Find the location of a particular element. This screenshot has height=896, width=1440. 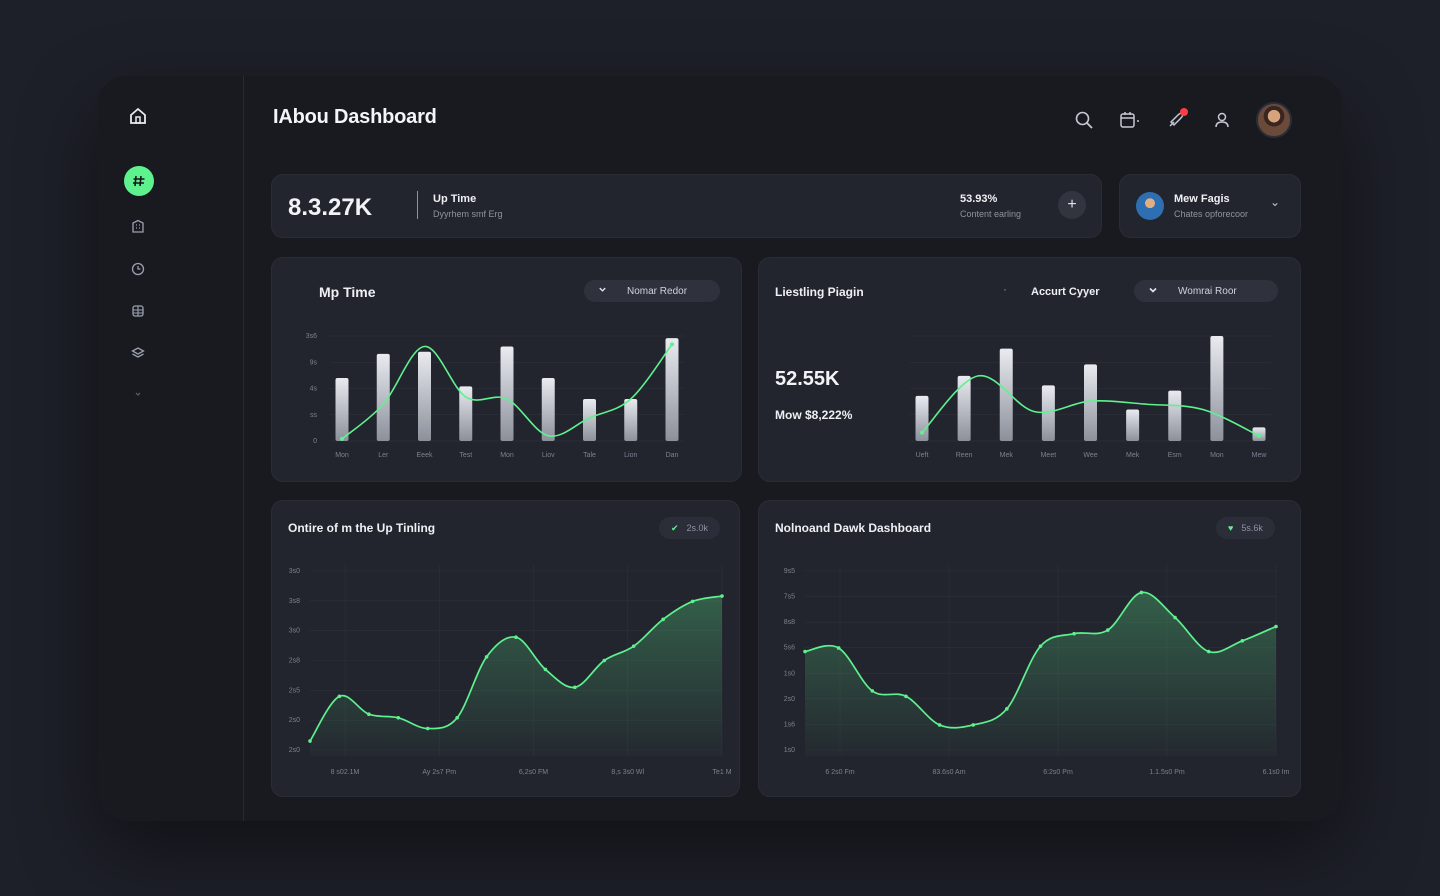

x-tick-label: Mek is located at coordinates (1007, 455).